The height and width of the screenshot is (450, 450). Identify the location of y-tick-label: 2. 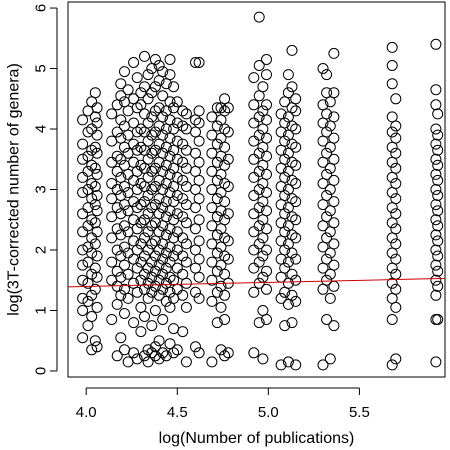
(40, 250).